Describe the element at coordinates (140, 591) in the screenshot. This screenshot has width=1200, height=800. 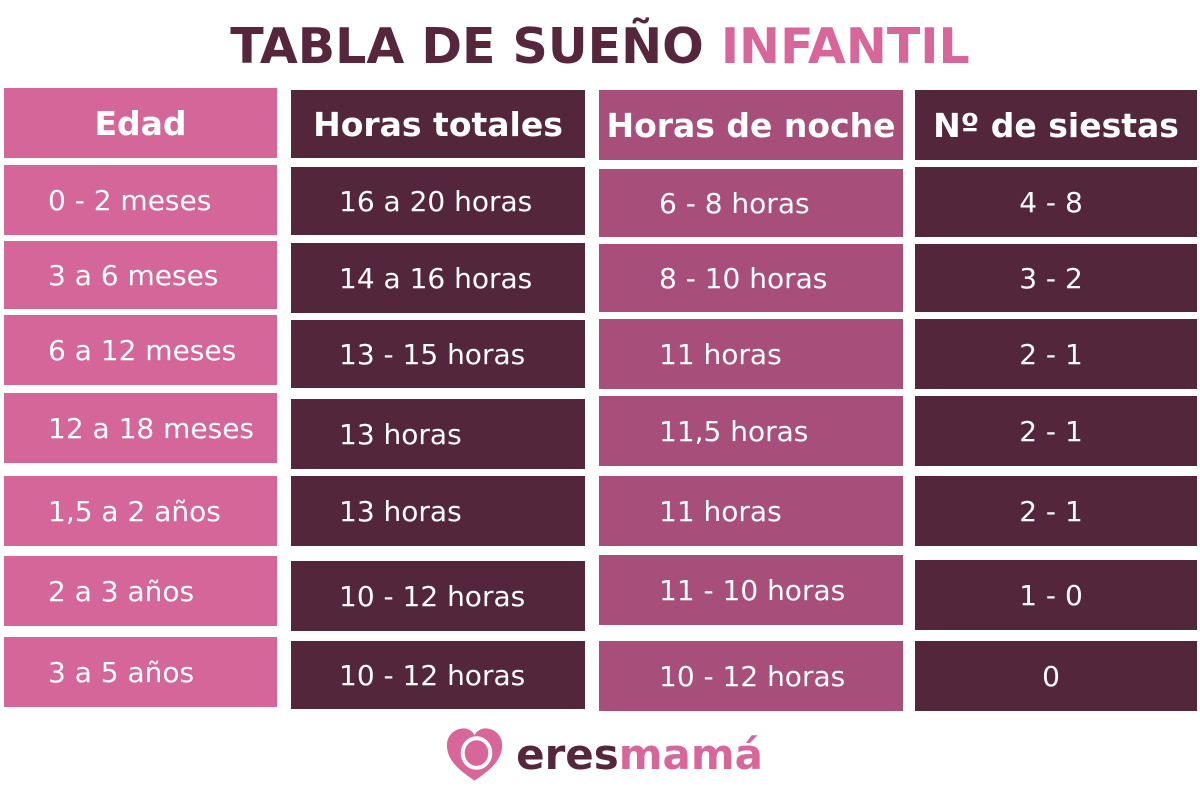
I see `cell-edad: 2 a 3 años` at that location.